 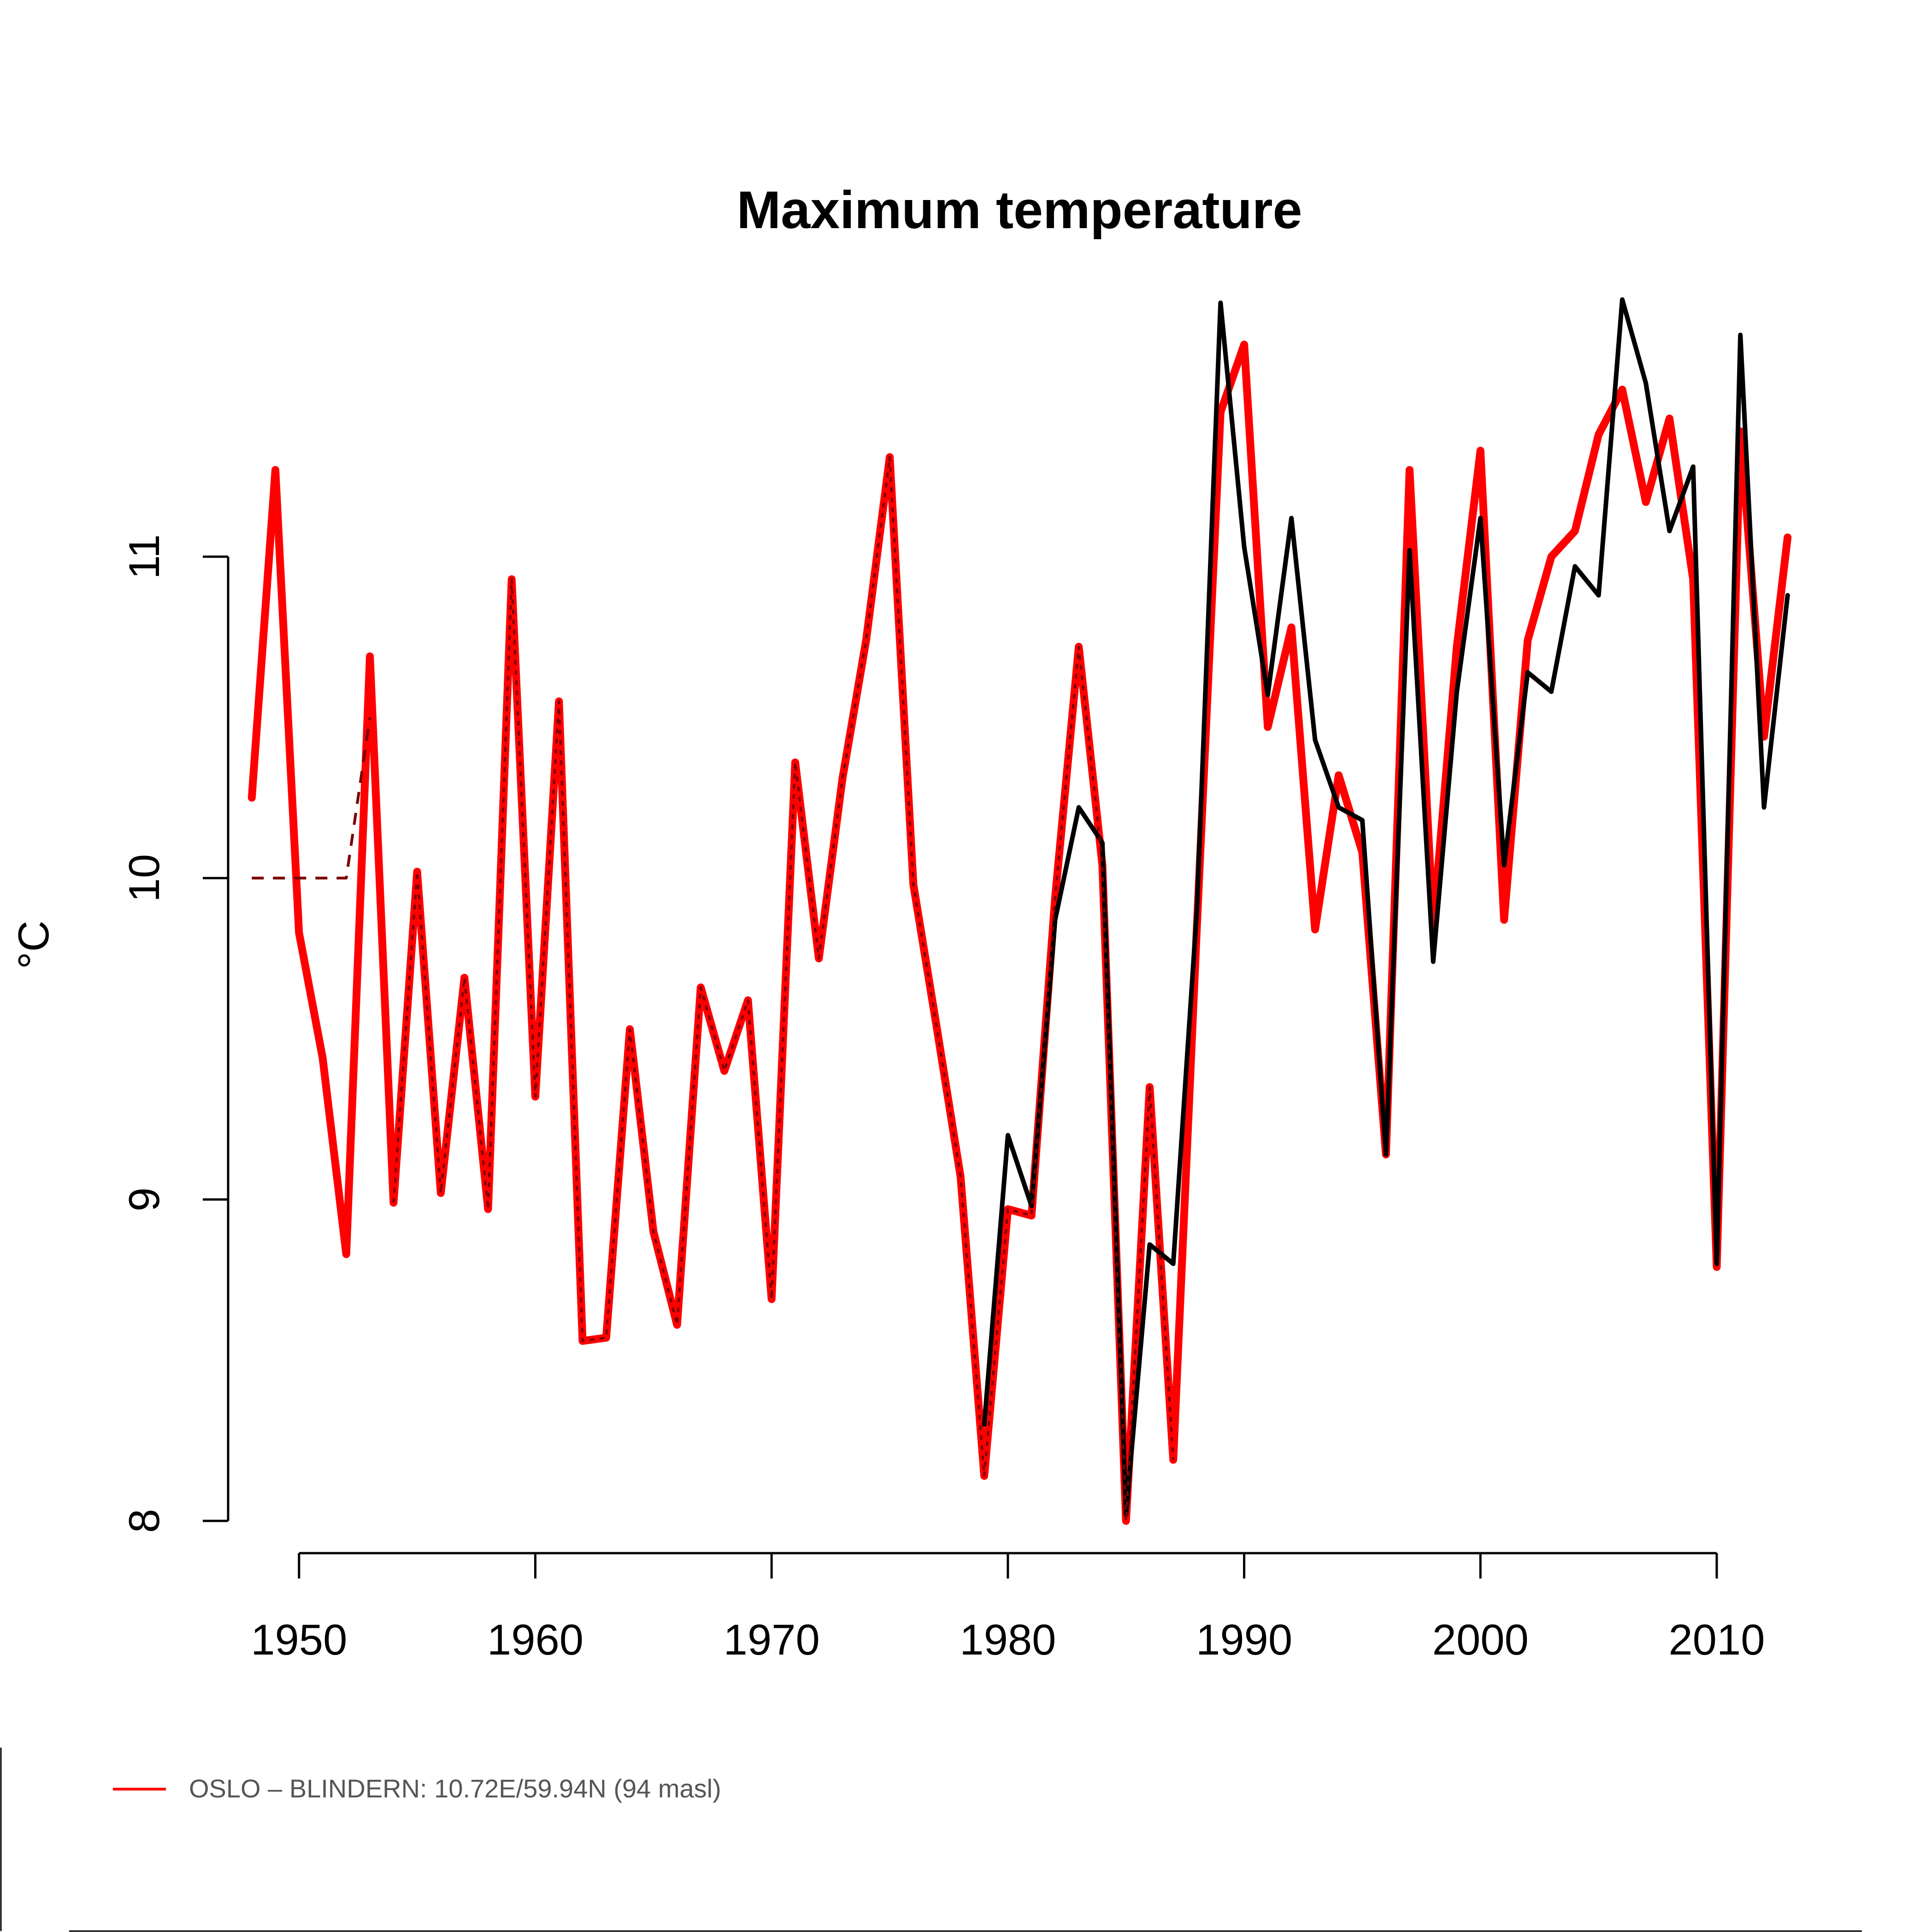 What do you see at coordinates (33, 944) in the screenshot?
I see `y-axis-title: °C` at bounding box center [33, 944].